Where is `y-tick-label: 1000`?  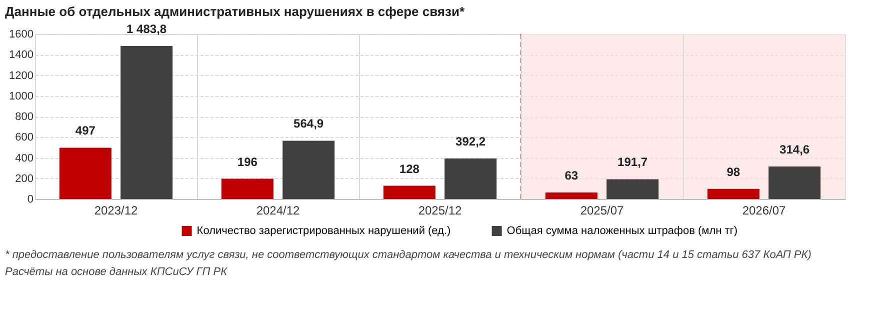
y-tick-label: 1000 is located at coordinates (21, 96).